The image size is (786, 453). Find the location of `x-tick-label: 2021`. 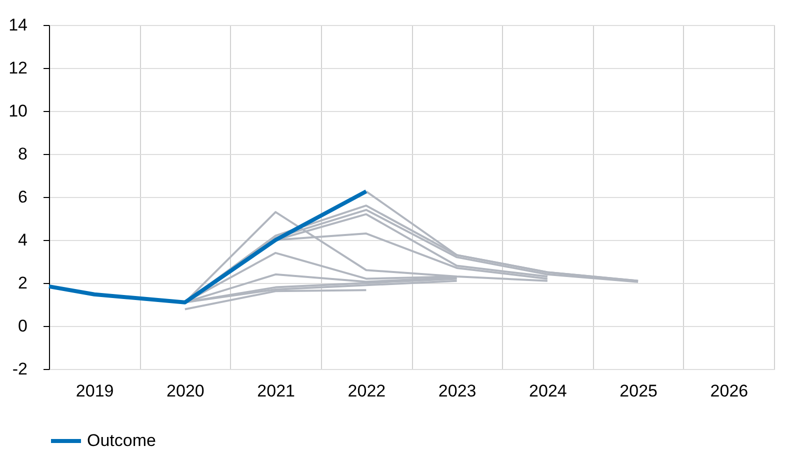

x-tick-label: 2021 is located at coordinates (276, 391).